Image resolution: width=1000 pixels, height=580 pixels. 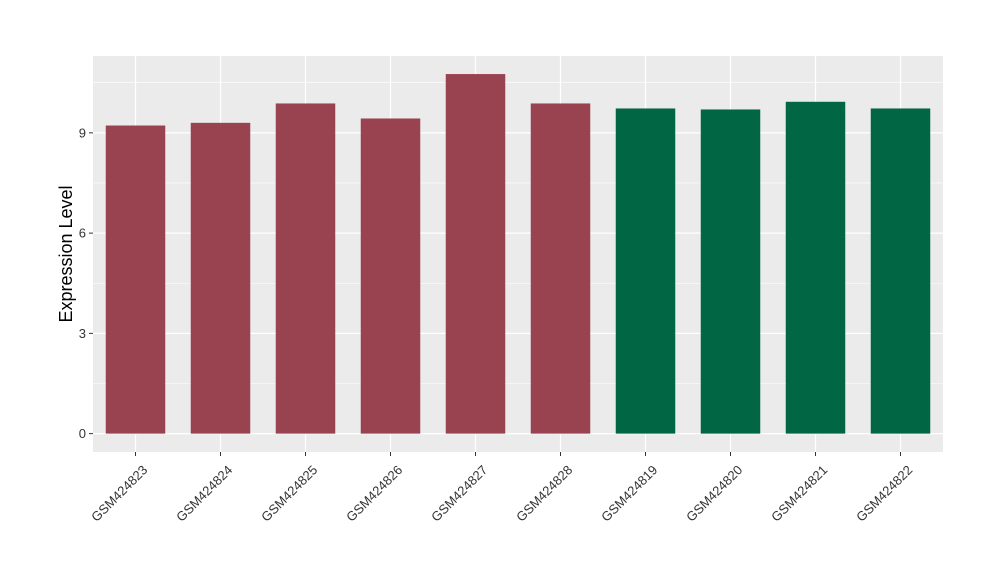 What do you see at coordinates (305, 268) in the screenshot?
I see `bar-GSM424825` at bounding box center [305, 268].